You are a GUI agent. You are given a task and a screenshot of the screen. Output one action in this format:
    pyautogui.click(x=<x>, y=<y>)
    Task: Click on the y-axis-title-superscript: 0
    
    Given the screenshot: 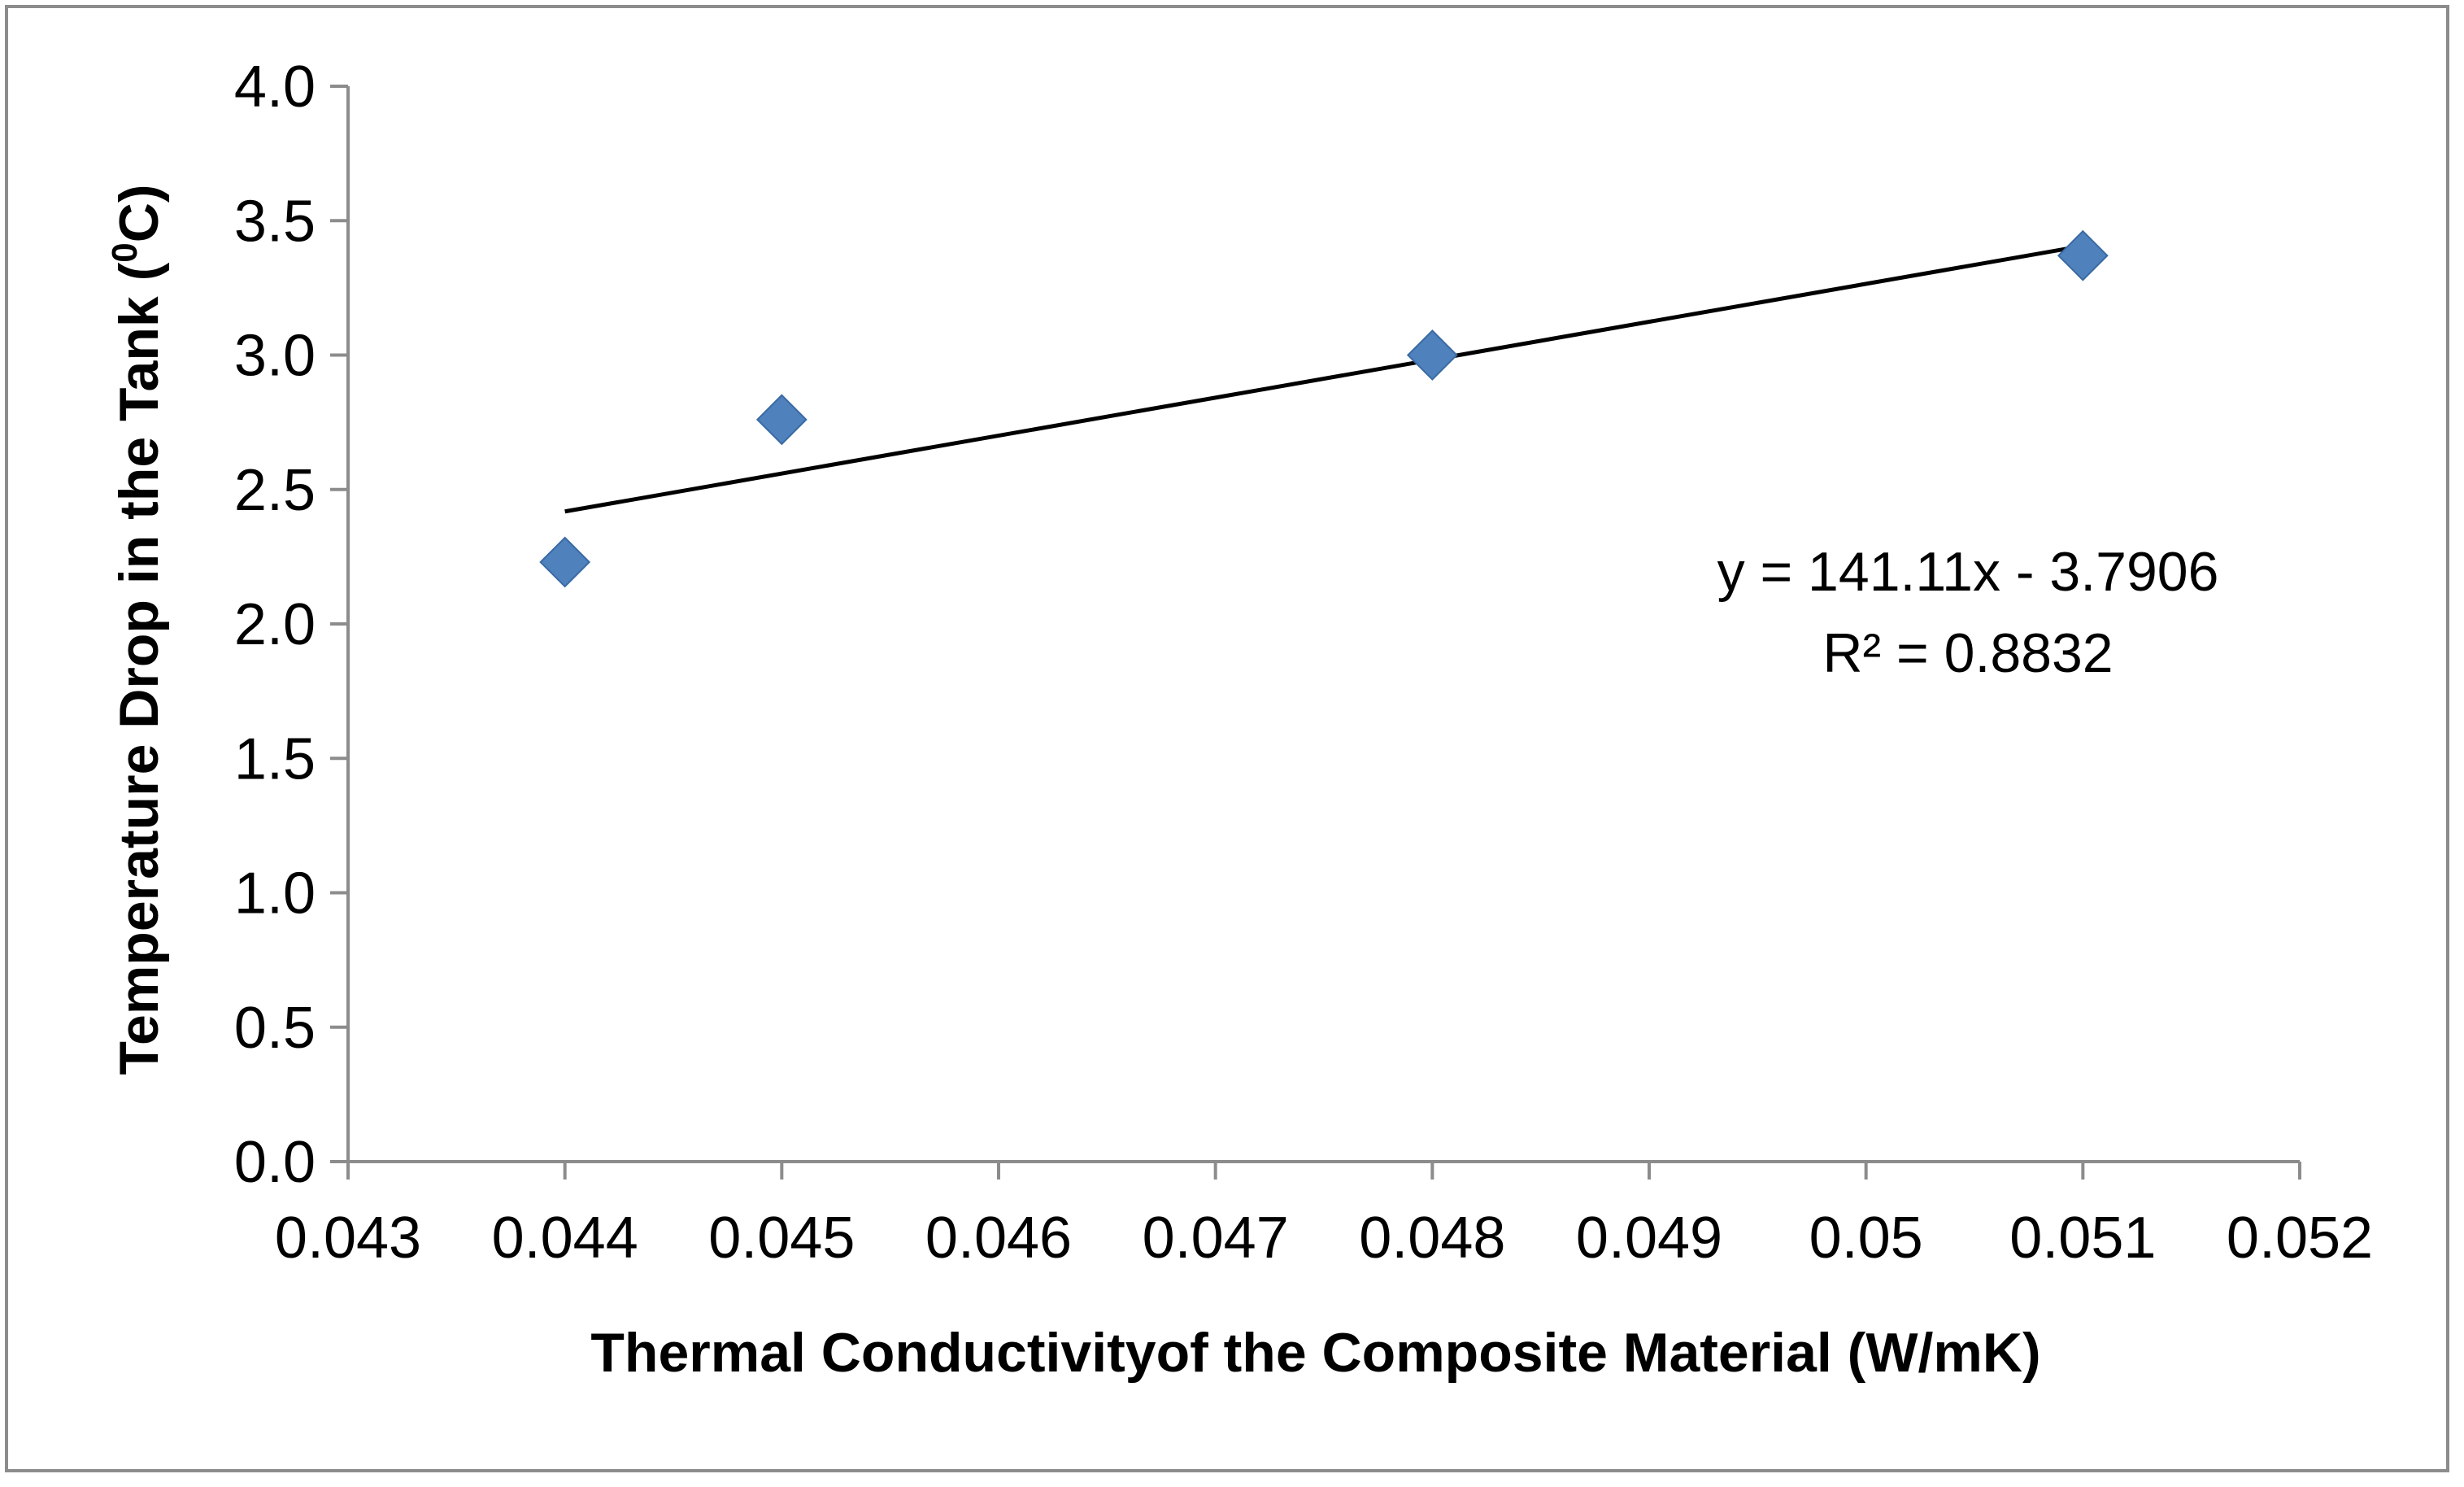 What is the action you would take?
    pyautogui.click(x=125, y=252)
    